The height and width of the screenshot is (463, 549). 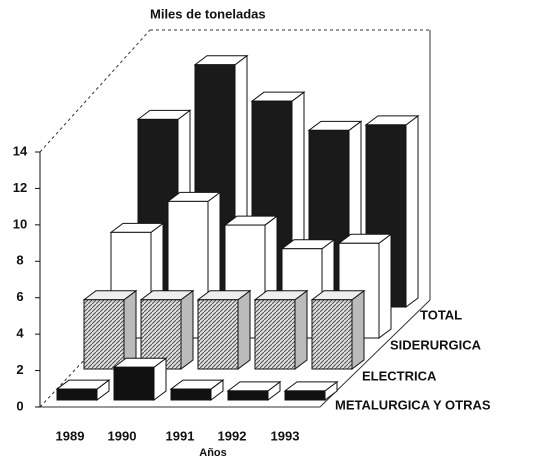 What do you see at coordinates (399, 375) in the screenshot?
I see `legend-label: ELECTRICA` at bounding box center [399, 375].